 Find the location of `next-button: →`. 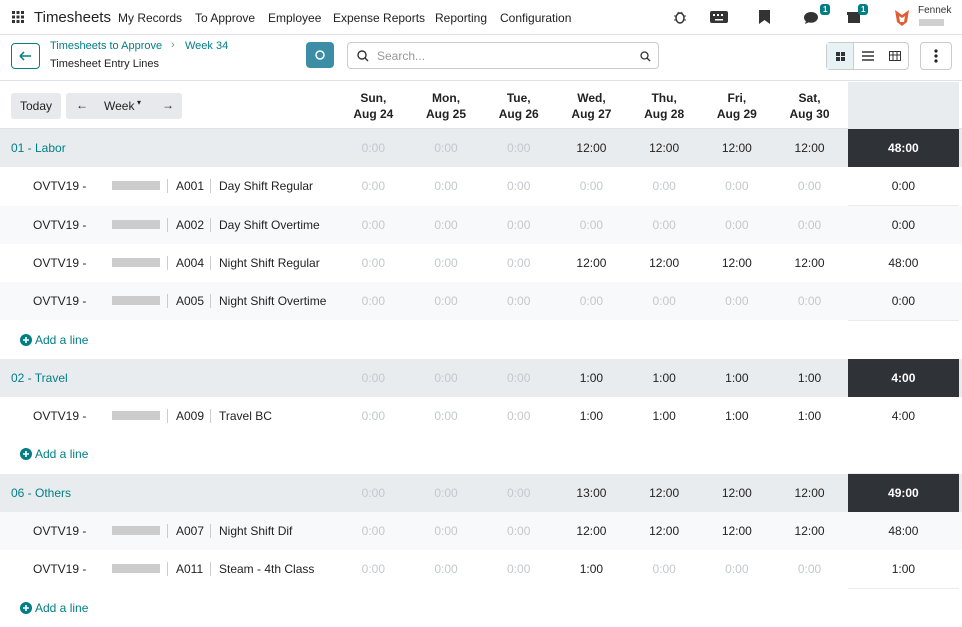

next-button: → is located at coordinates (168, 105).